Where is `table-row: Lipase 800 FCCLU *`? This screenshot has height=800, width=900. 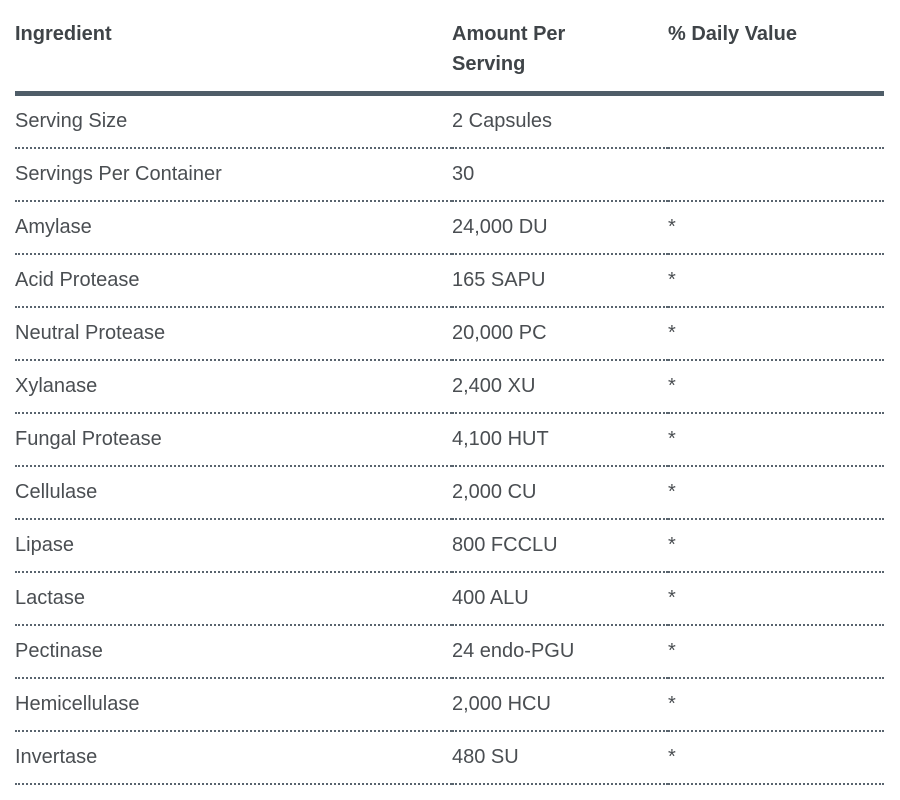 table-row: Lipase 800 FCCLU * is located at coordinates (449, 546).